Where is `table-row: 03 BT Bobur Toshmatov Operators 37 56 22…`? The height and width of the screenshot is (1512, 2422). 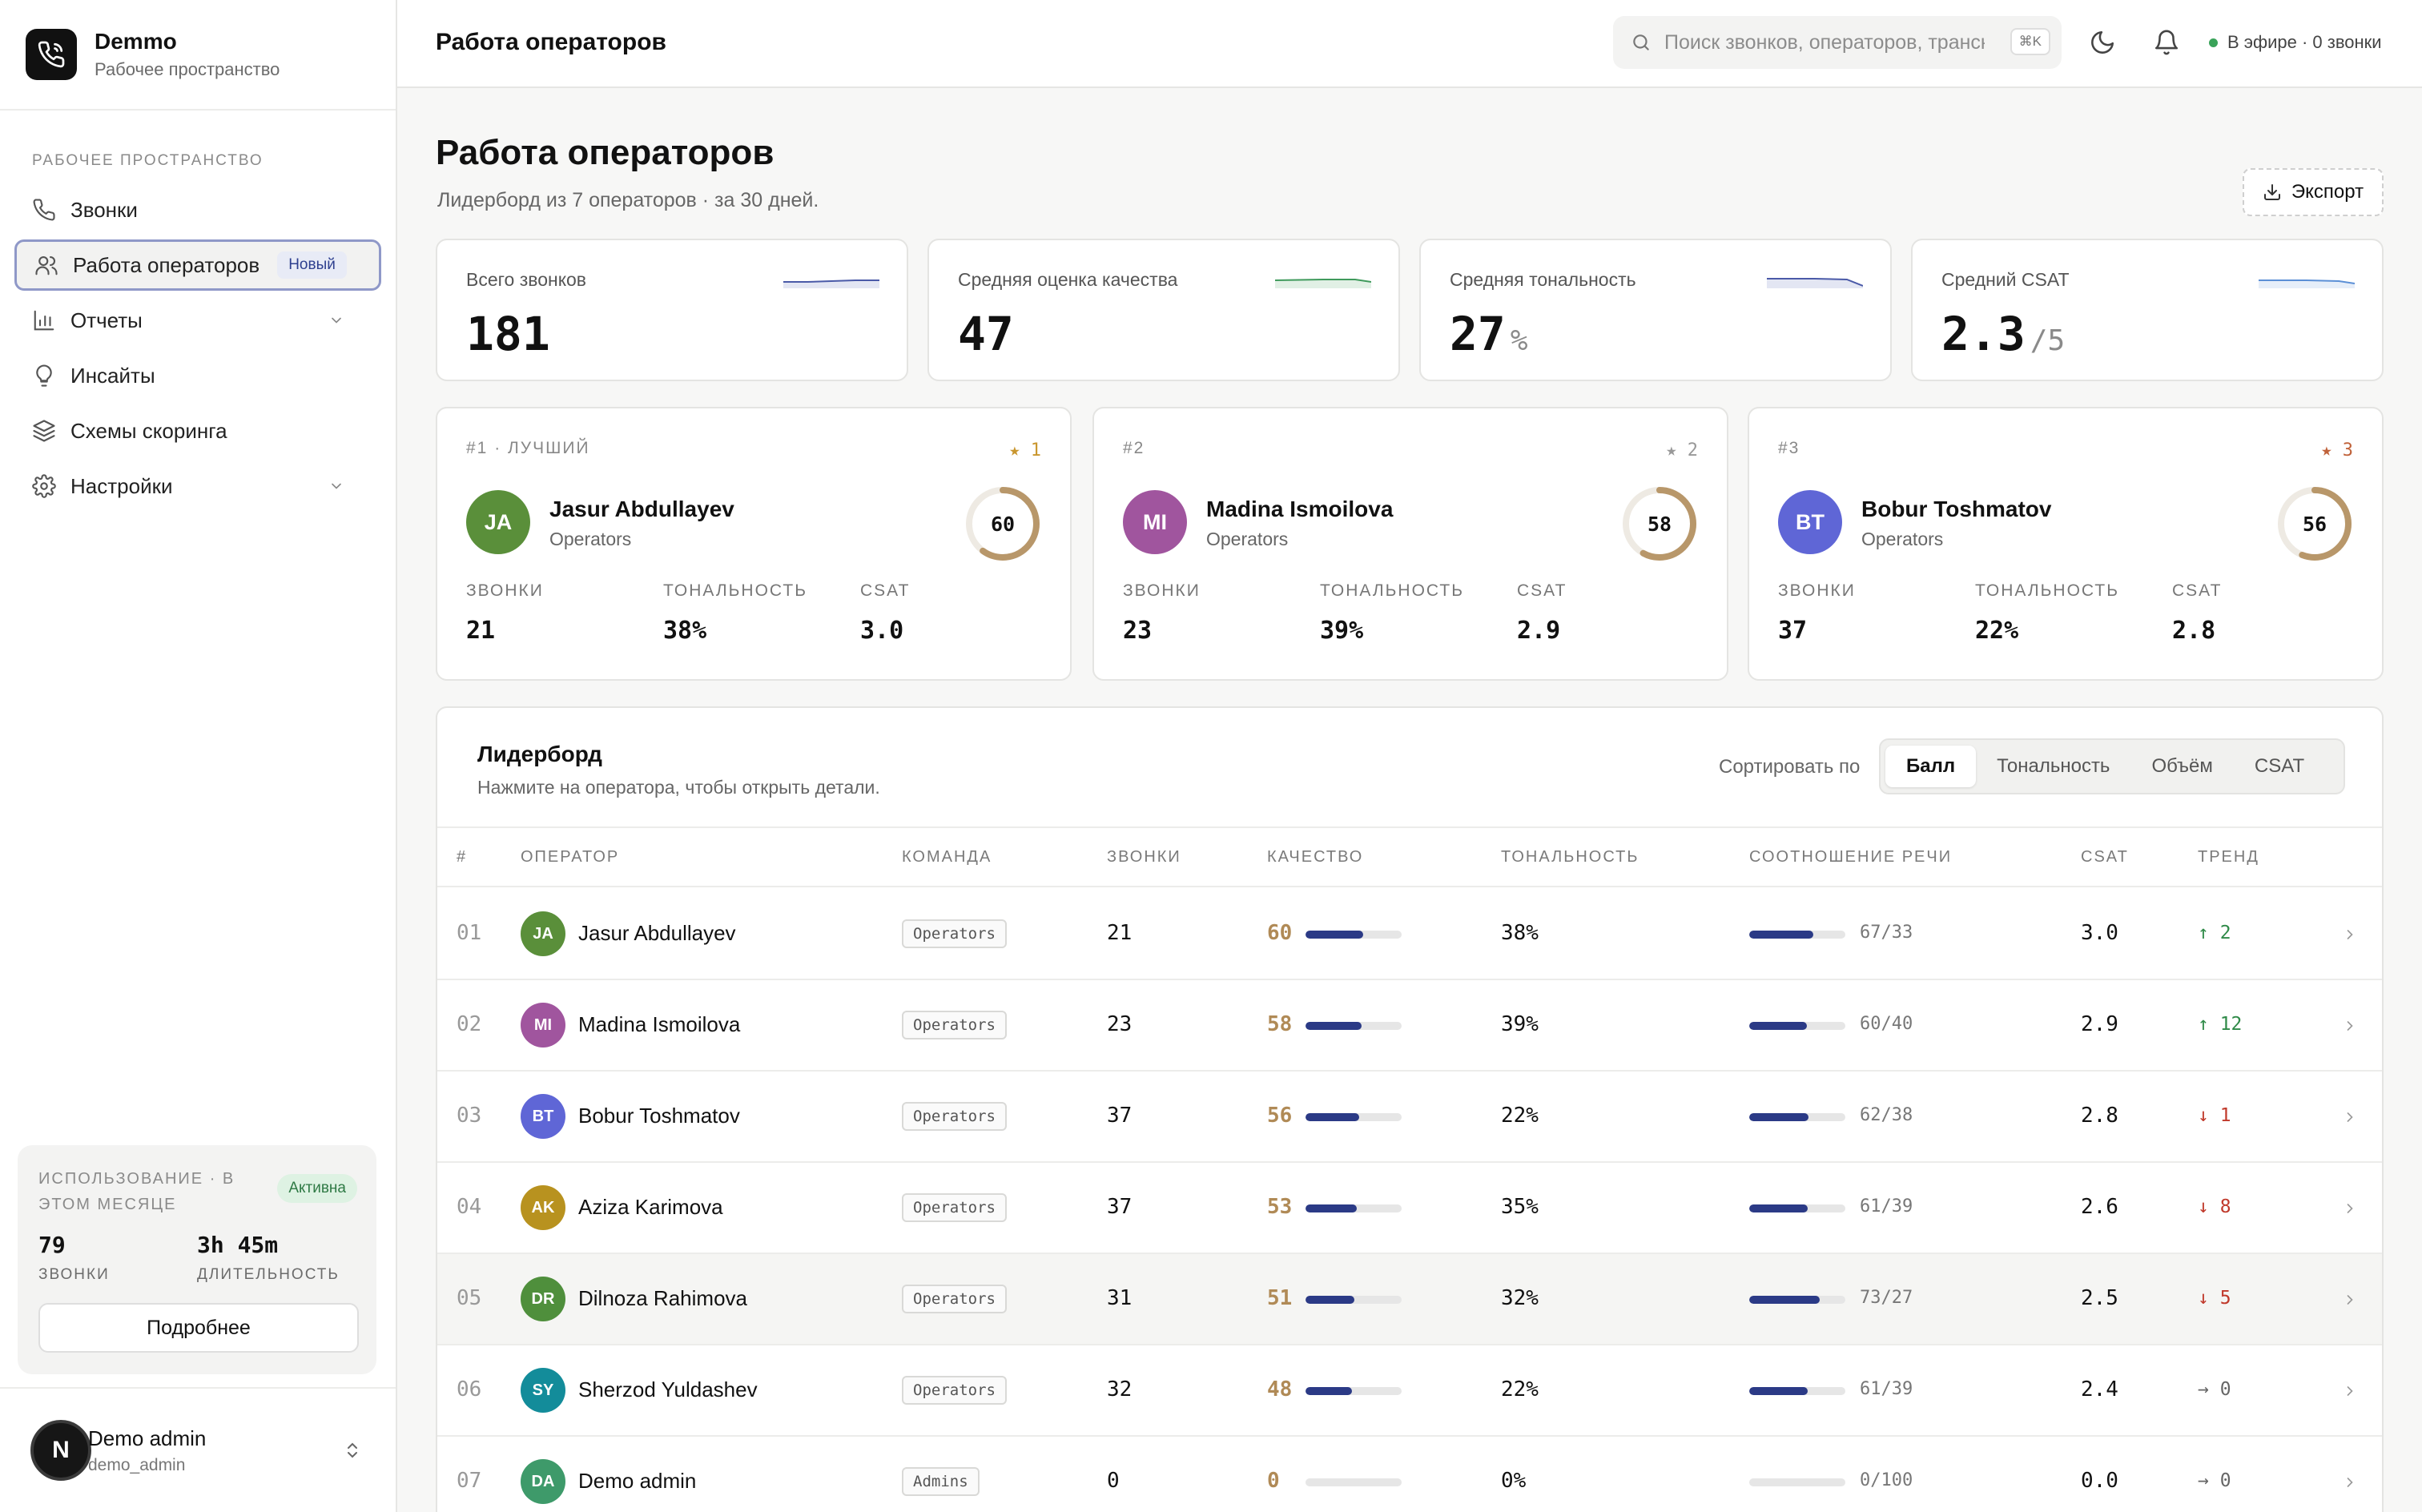
table-row: 03 BT Bobur Toshmatov Operators 37 56 22… is located at coordinates (1409, 1117).